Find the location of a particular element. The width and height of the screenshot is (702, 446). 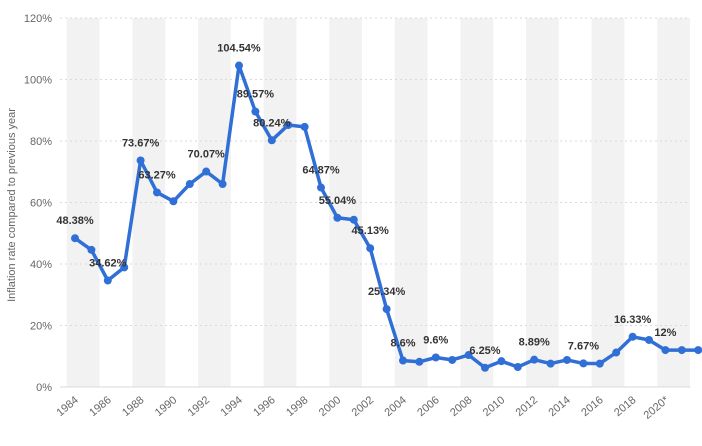

data-label: 64.87% is located at coordinates (321, 171).